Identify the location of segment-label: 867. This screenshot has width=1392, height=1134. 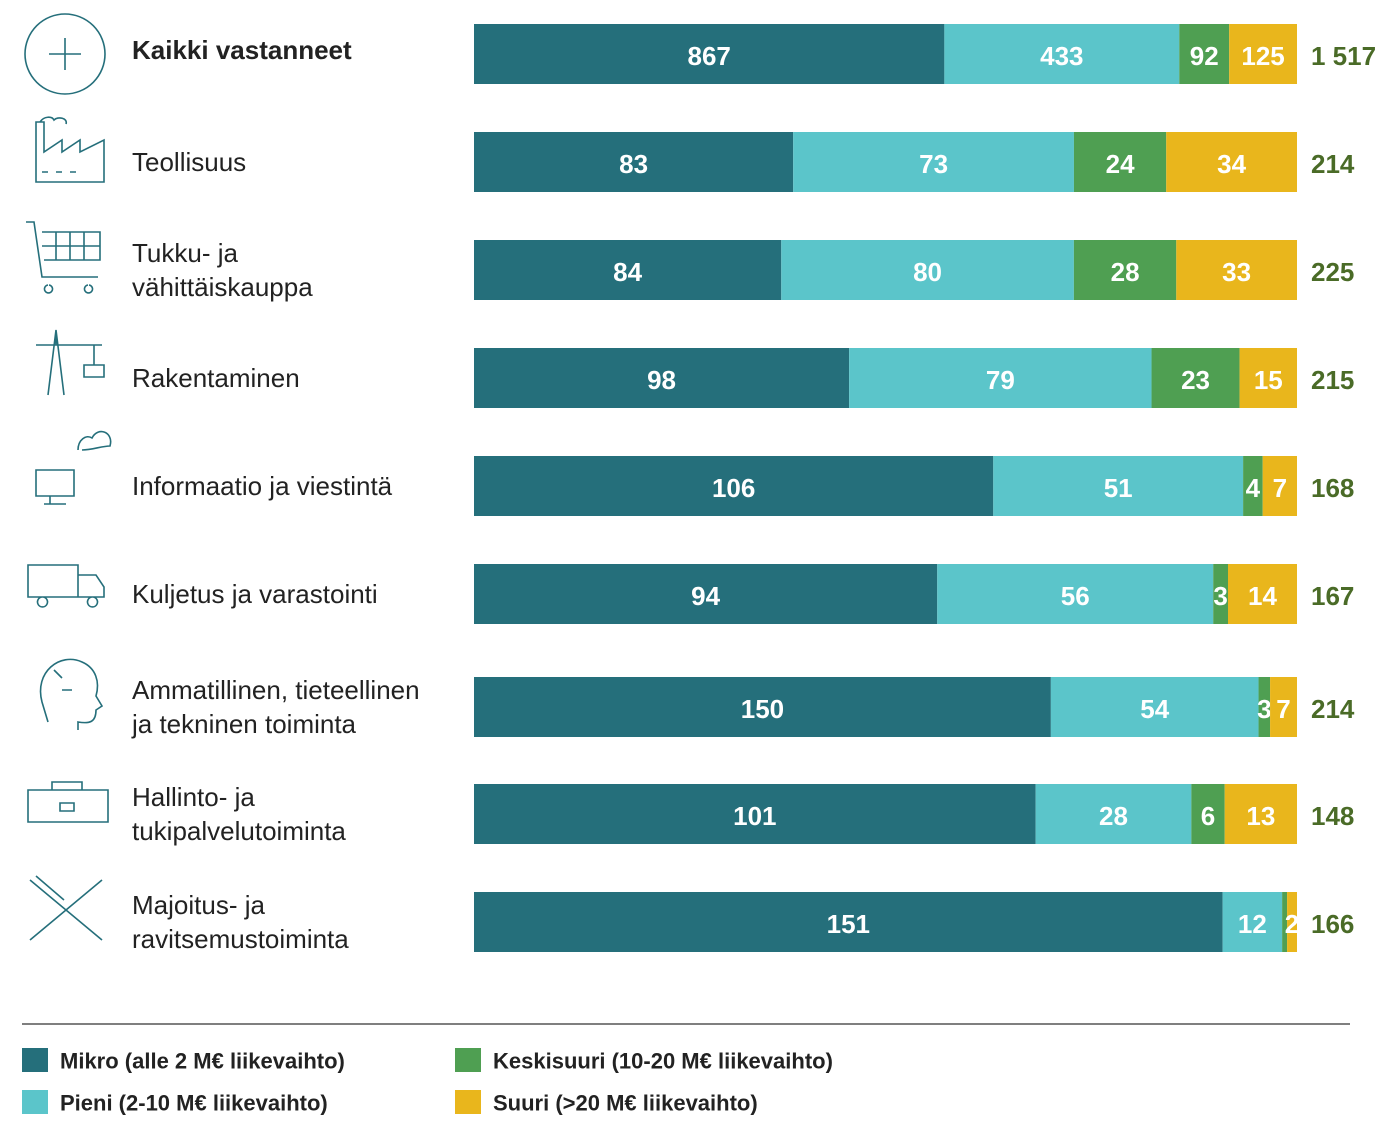
(708, 56).